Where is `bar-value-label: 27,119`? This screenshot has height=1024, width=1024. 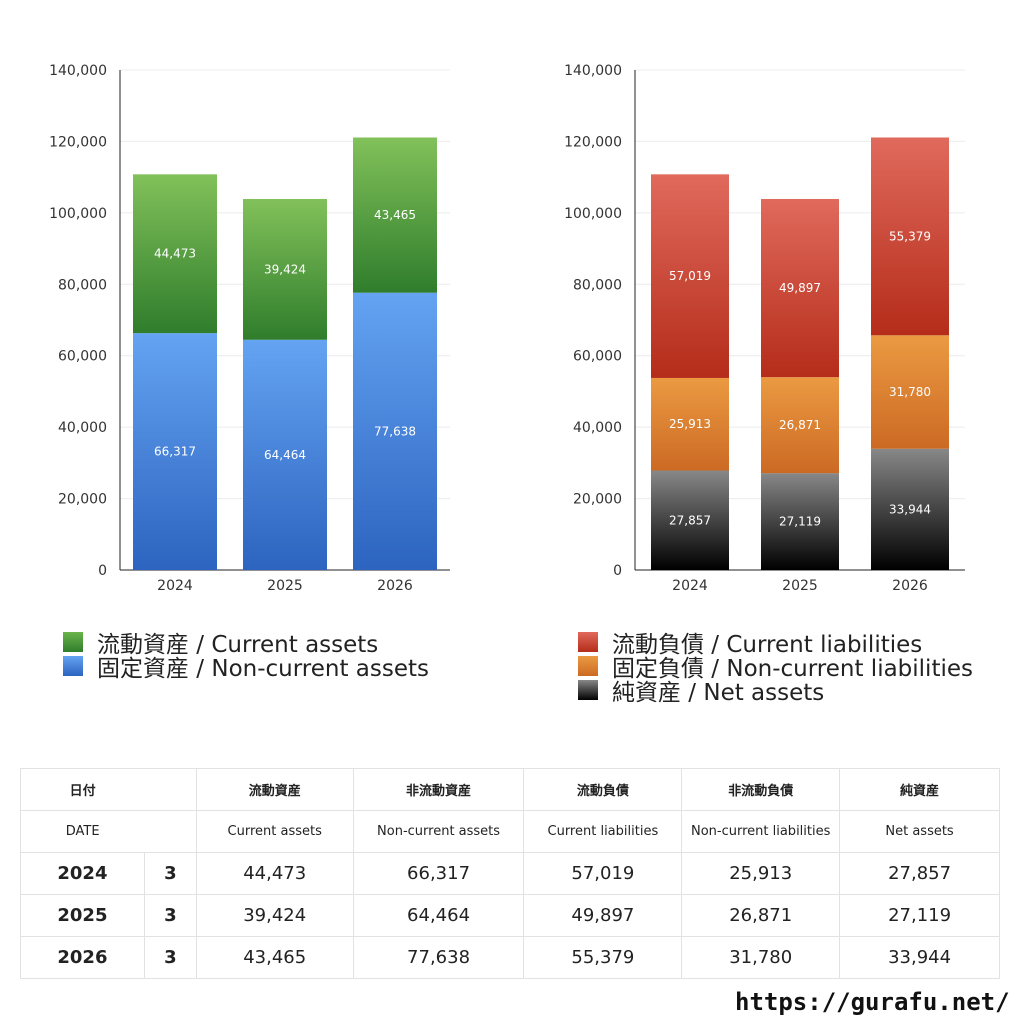 bar-value-label: 27,119 is located at coordinates (800, 522).